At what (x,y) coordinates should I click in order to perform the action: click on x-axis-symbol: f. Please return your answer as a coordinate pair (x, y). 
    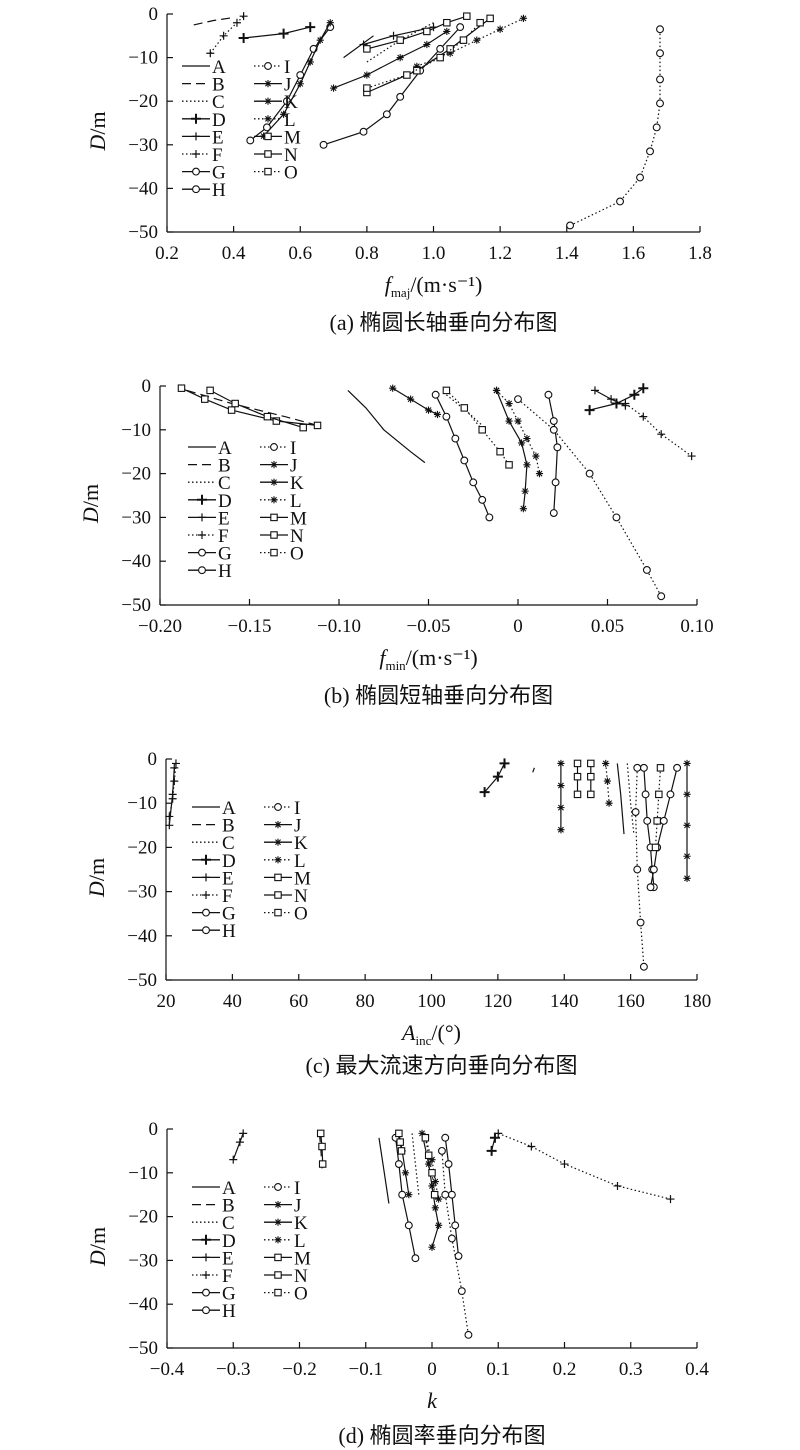
    Looking at the image, I should click on (383, 657).